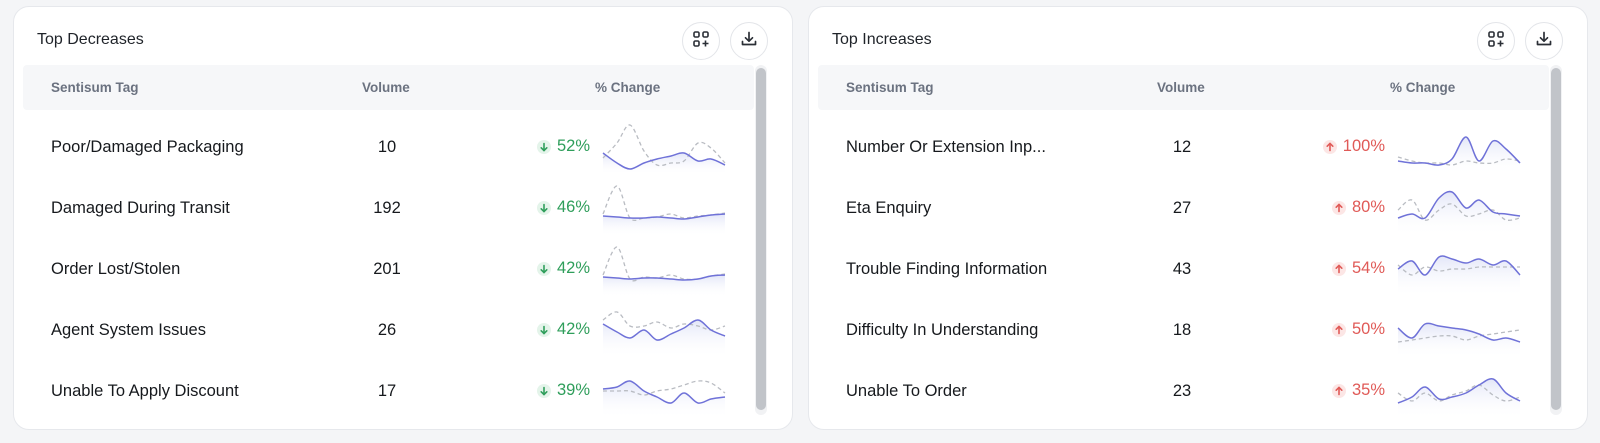 Image resolution: width=1600 pixels, height=443 pixels. I want to click on change-cell: 50%, so click(1358, 329).